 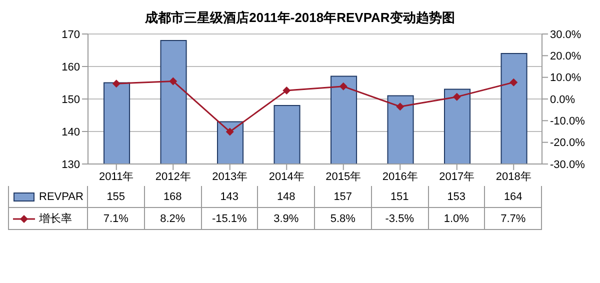 I want to click on data-label: 153, so click(x=457, y=196).